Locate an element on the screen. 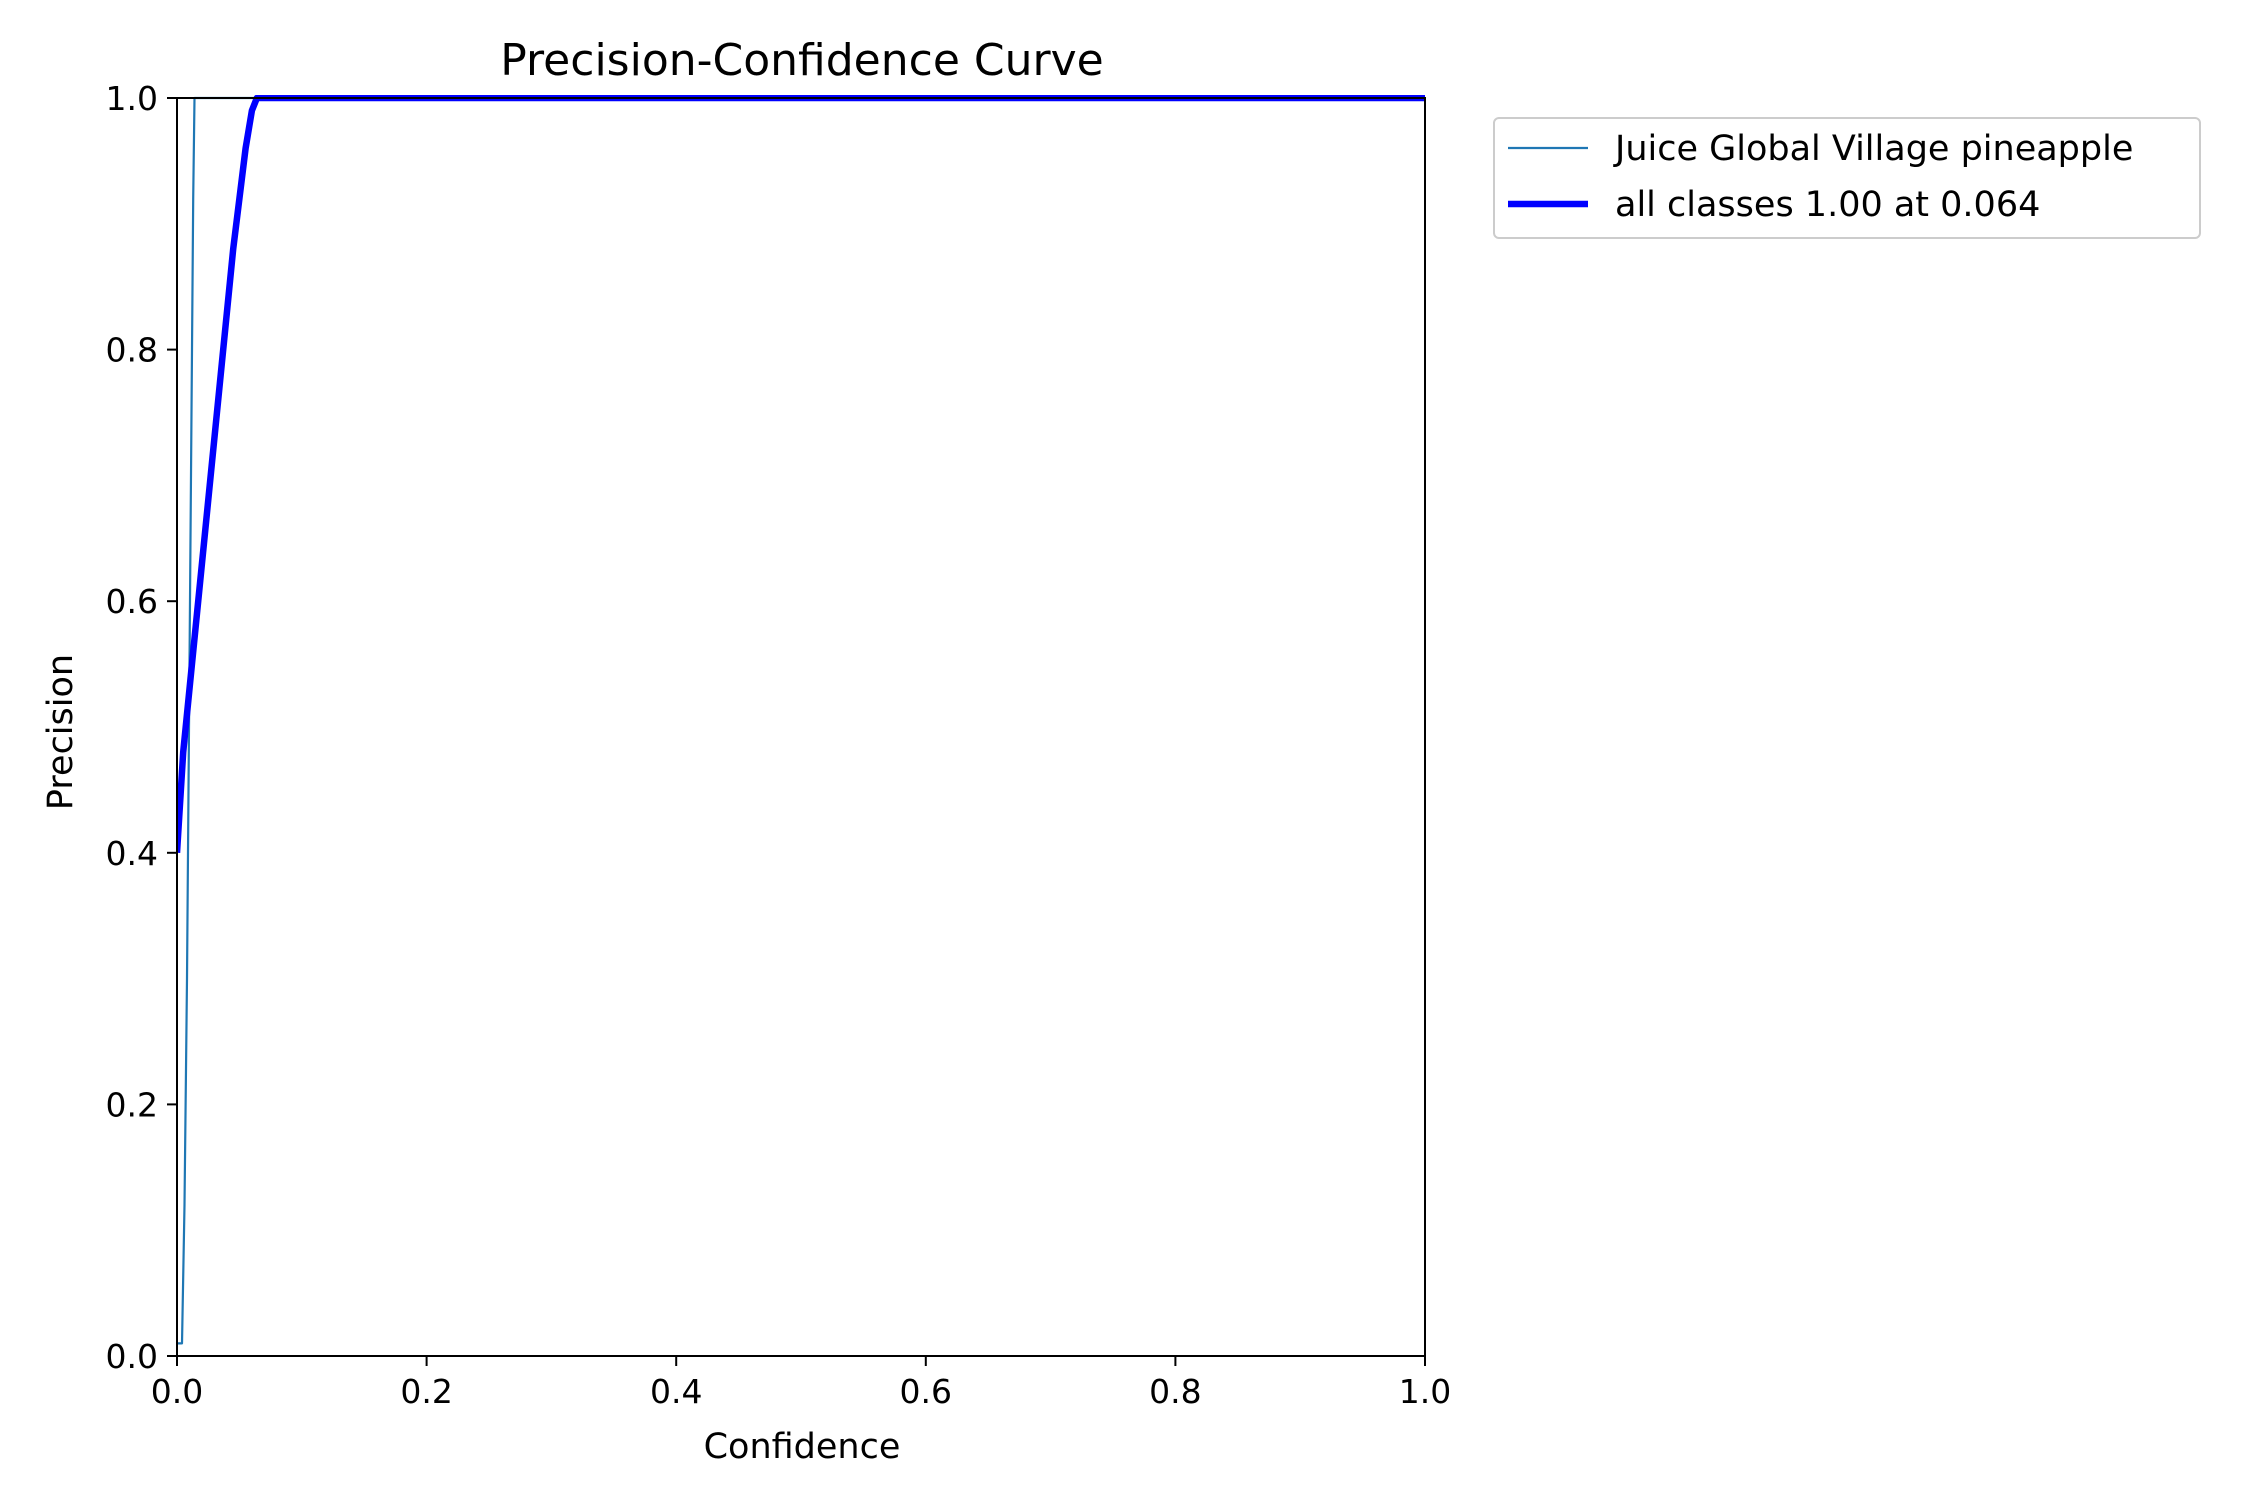  legend-label-1: Juice Global Village pineapple is located at coordinates (1873, 149).